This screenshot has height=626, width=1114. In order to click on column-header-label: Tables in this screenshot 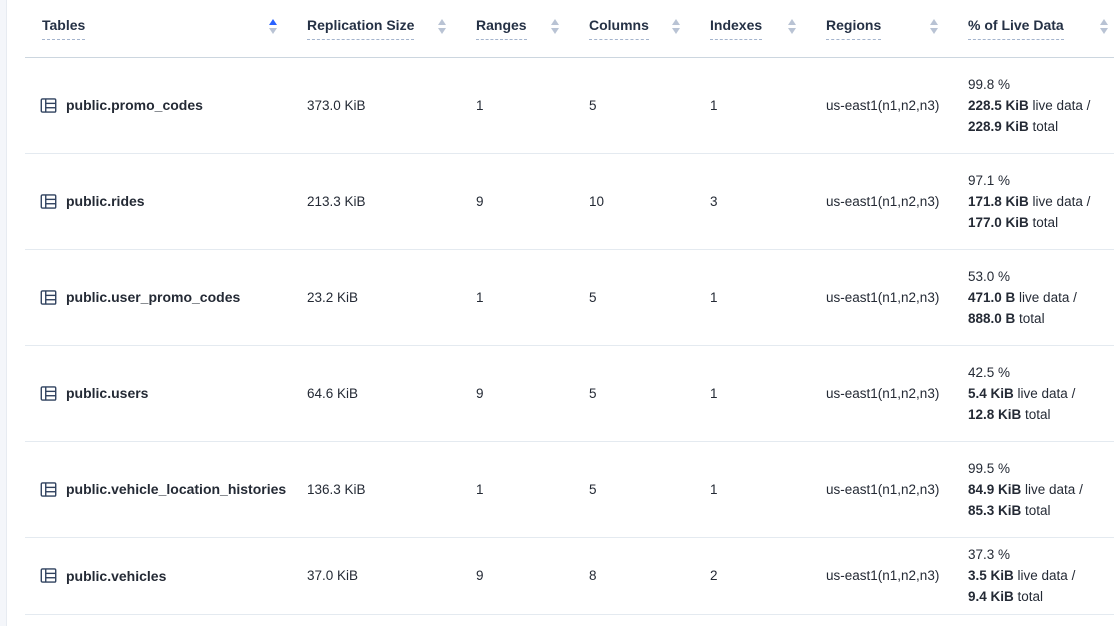, I will do `click(64, 28)`.